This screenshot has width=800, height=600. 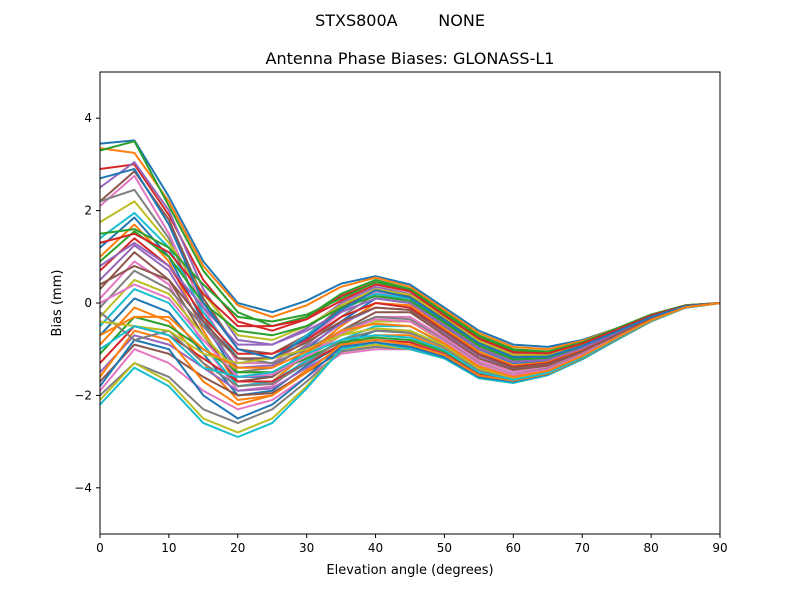 I want to click on x-tick-label: 0, so click(x=100, y=548).